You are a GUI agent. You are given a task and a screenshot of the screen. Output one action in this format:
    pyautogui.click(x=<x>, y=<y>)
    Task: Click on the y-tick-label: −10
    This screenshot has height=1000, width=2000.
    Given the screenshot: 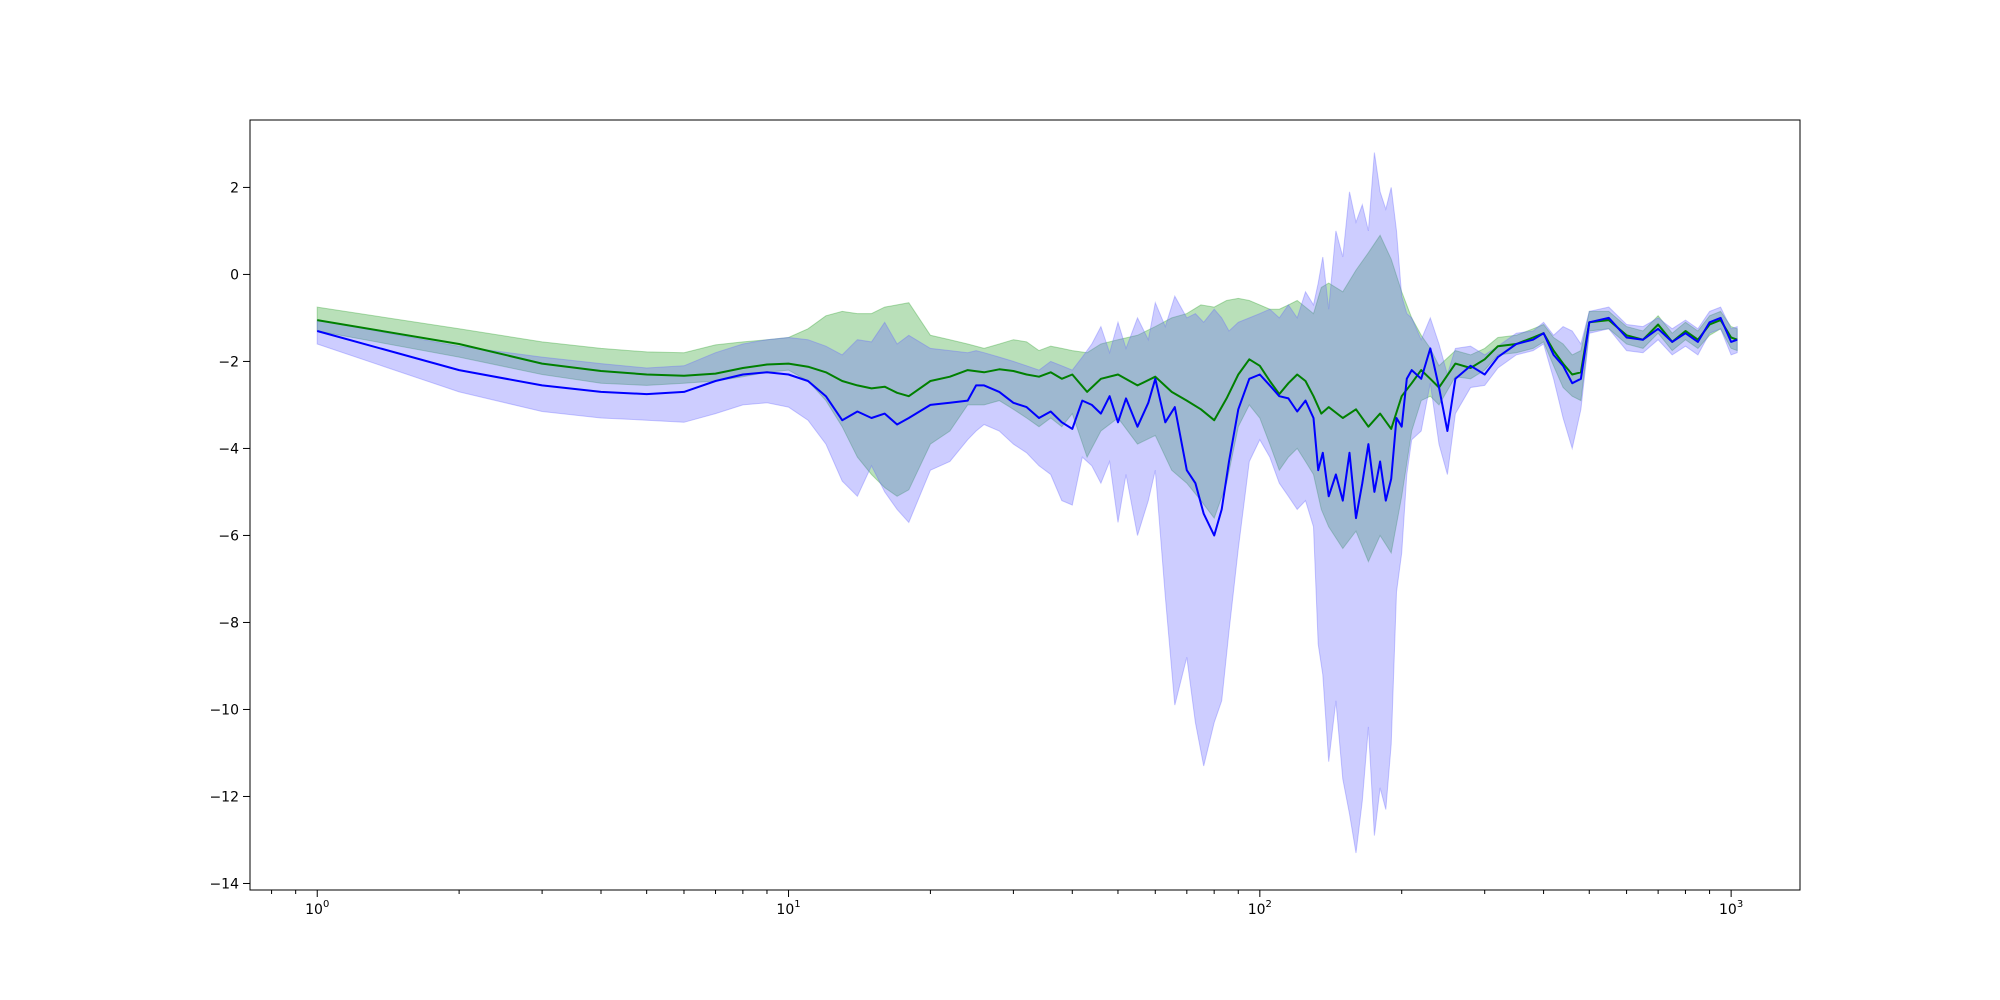 What is the action you would take?
    pyautogui.click(x=224, y=710)
    